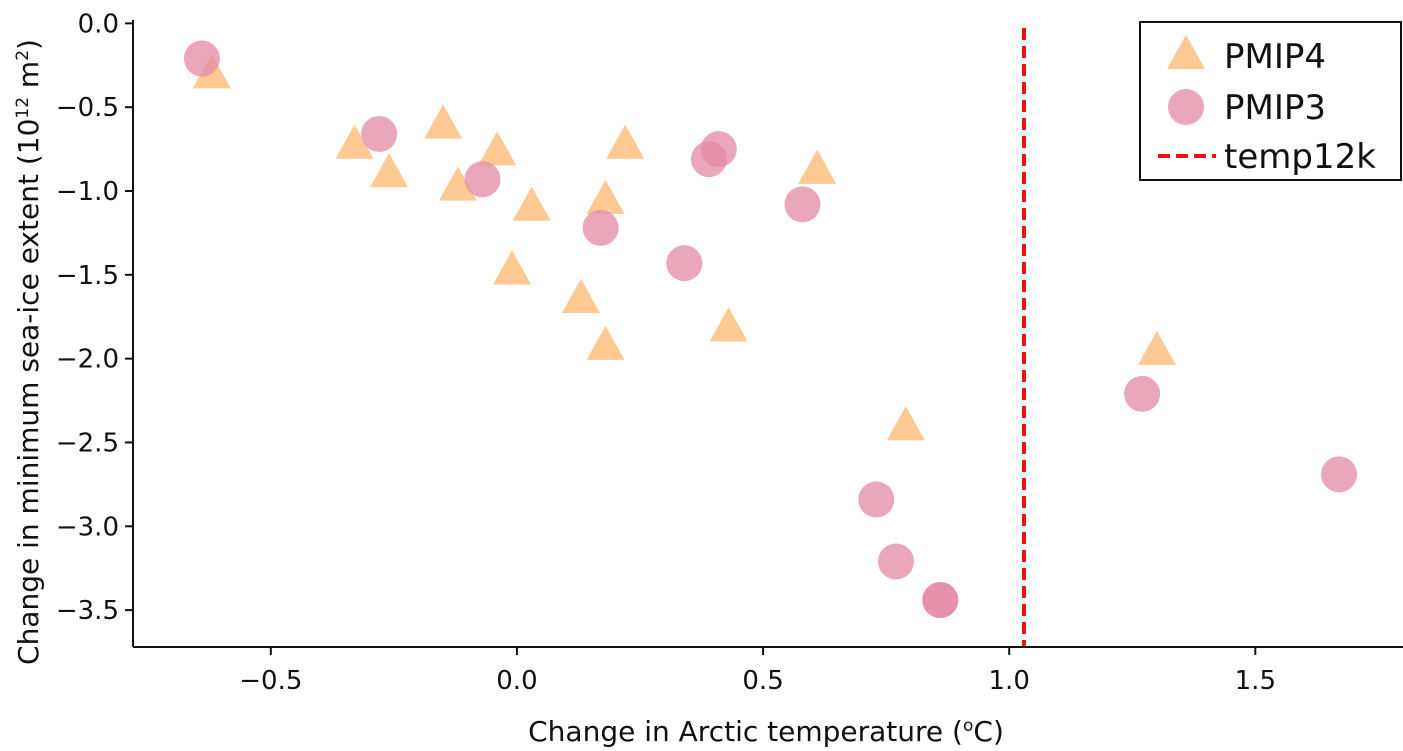  I want to click on legend-label: temp12k, so click(1300, 157).